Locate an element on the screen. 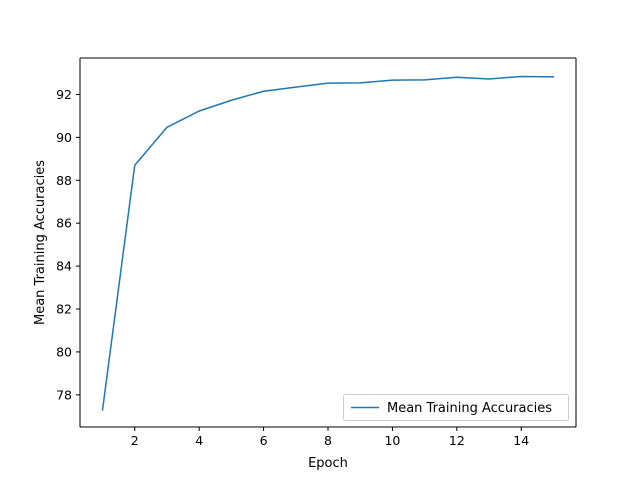  legend: Mean Training Accuracies is located at coordinates (456, 407).